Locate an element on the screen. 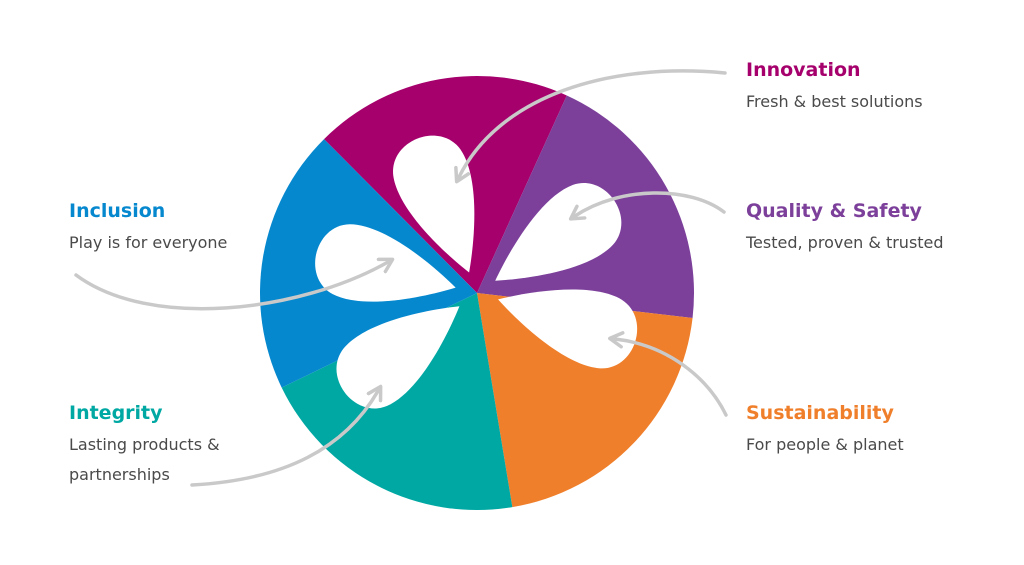  value-description: partnerships is located at coordinates (119, 474).